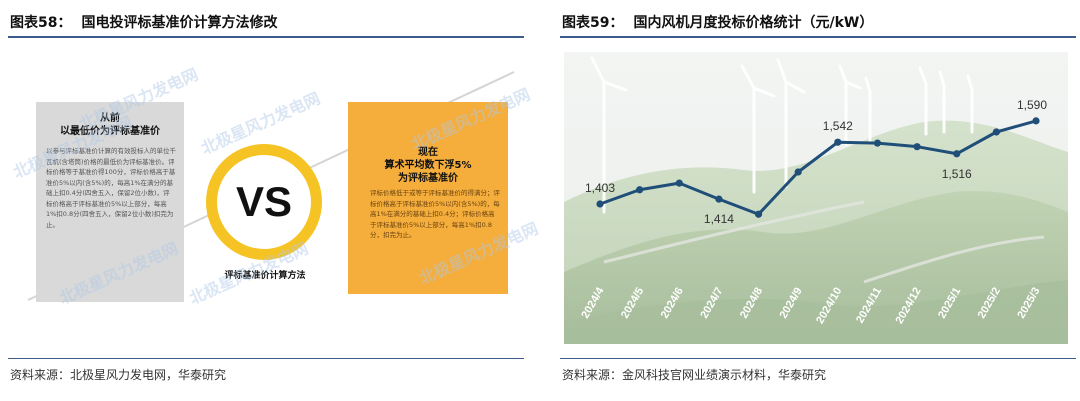 This screenshot has width=1080, height=401. I want to click on right-source-rule, so click(818, 358).